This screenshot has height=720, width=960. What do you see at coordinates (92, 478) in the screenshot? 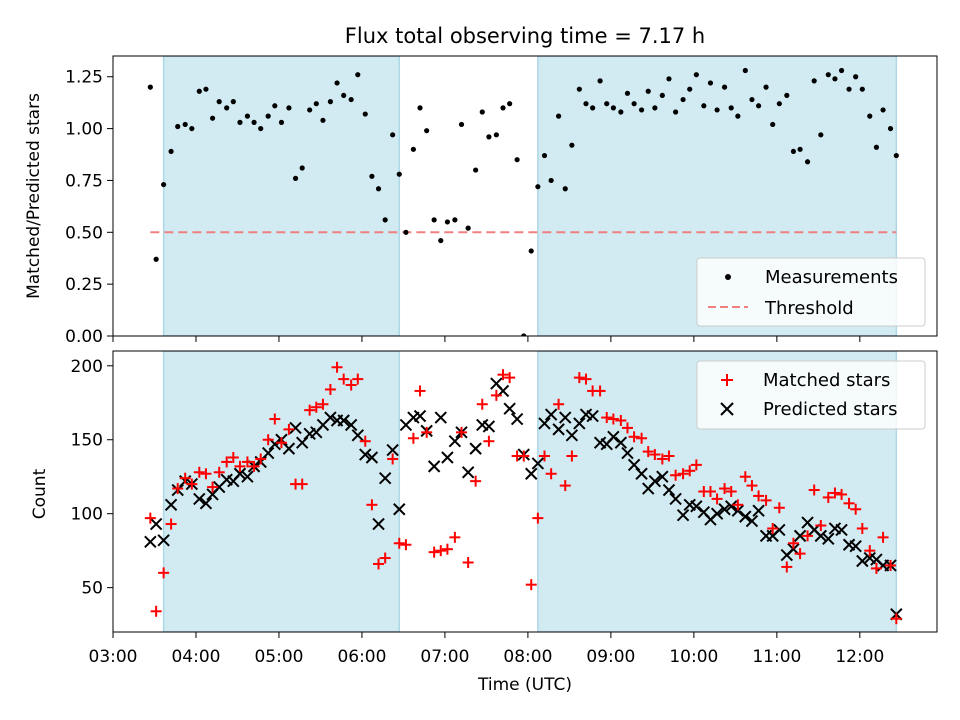
I see `bottom-y-ticks: 50 100 150 200` at bounding box center [92, 478].